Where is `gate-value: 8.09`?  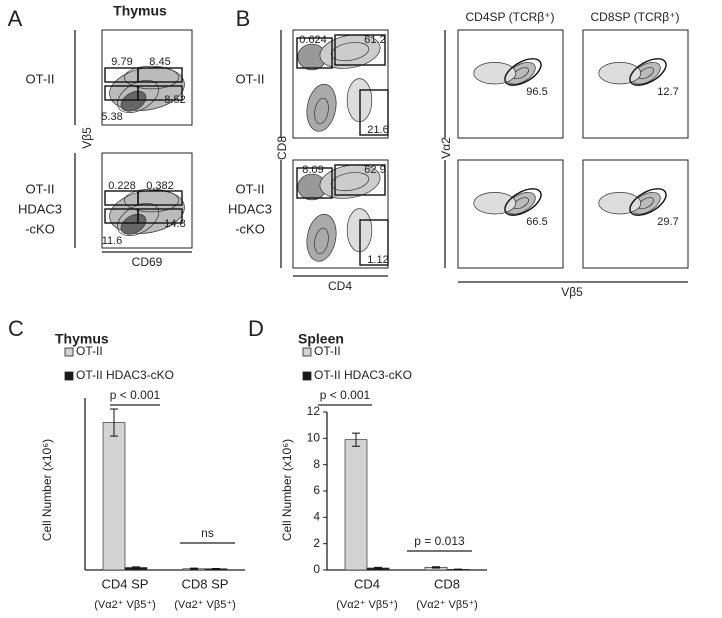
gate-value: 8.09 is located at coordinates (312, 170).